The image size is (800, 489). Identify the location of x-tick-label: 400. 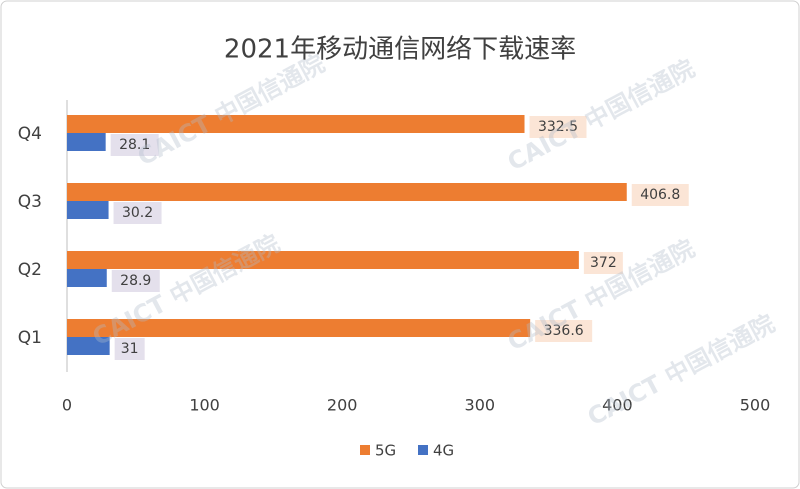
(617, 405).